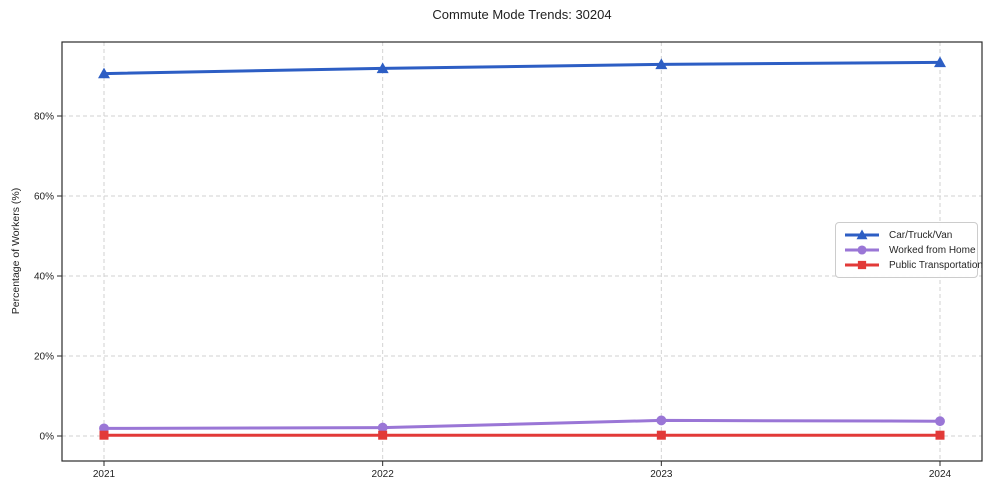  I want to click on legend-item-car-truck-van: Car/Truck/Van, so click(907, 235).